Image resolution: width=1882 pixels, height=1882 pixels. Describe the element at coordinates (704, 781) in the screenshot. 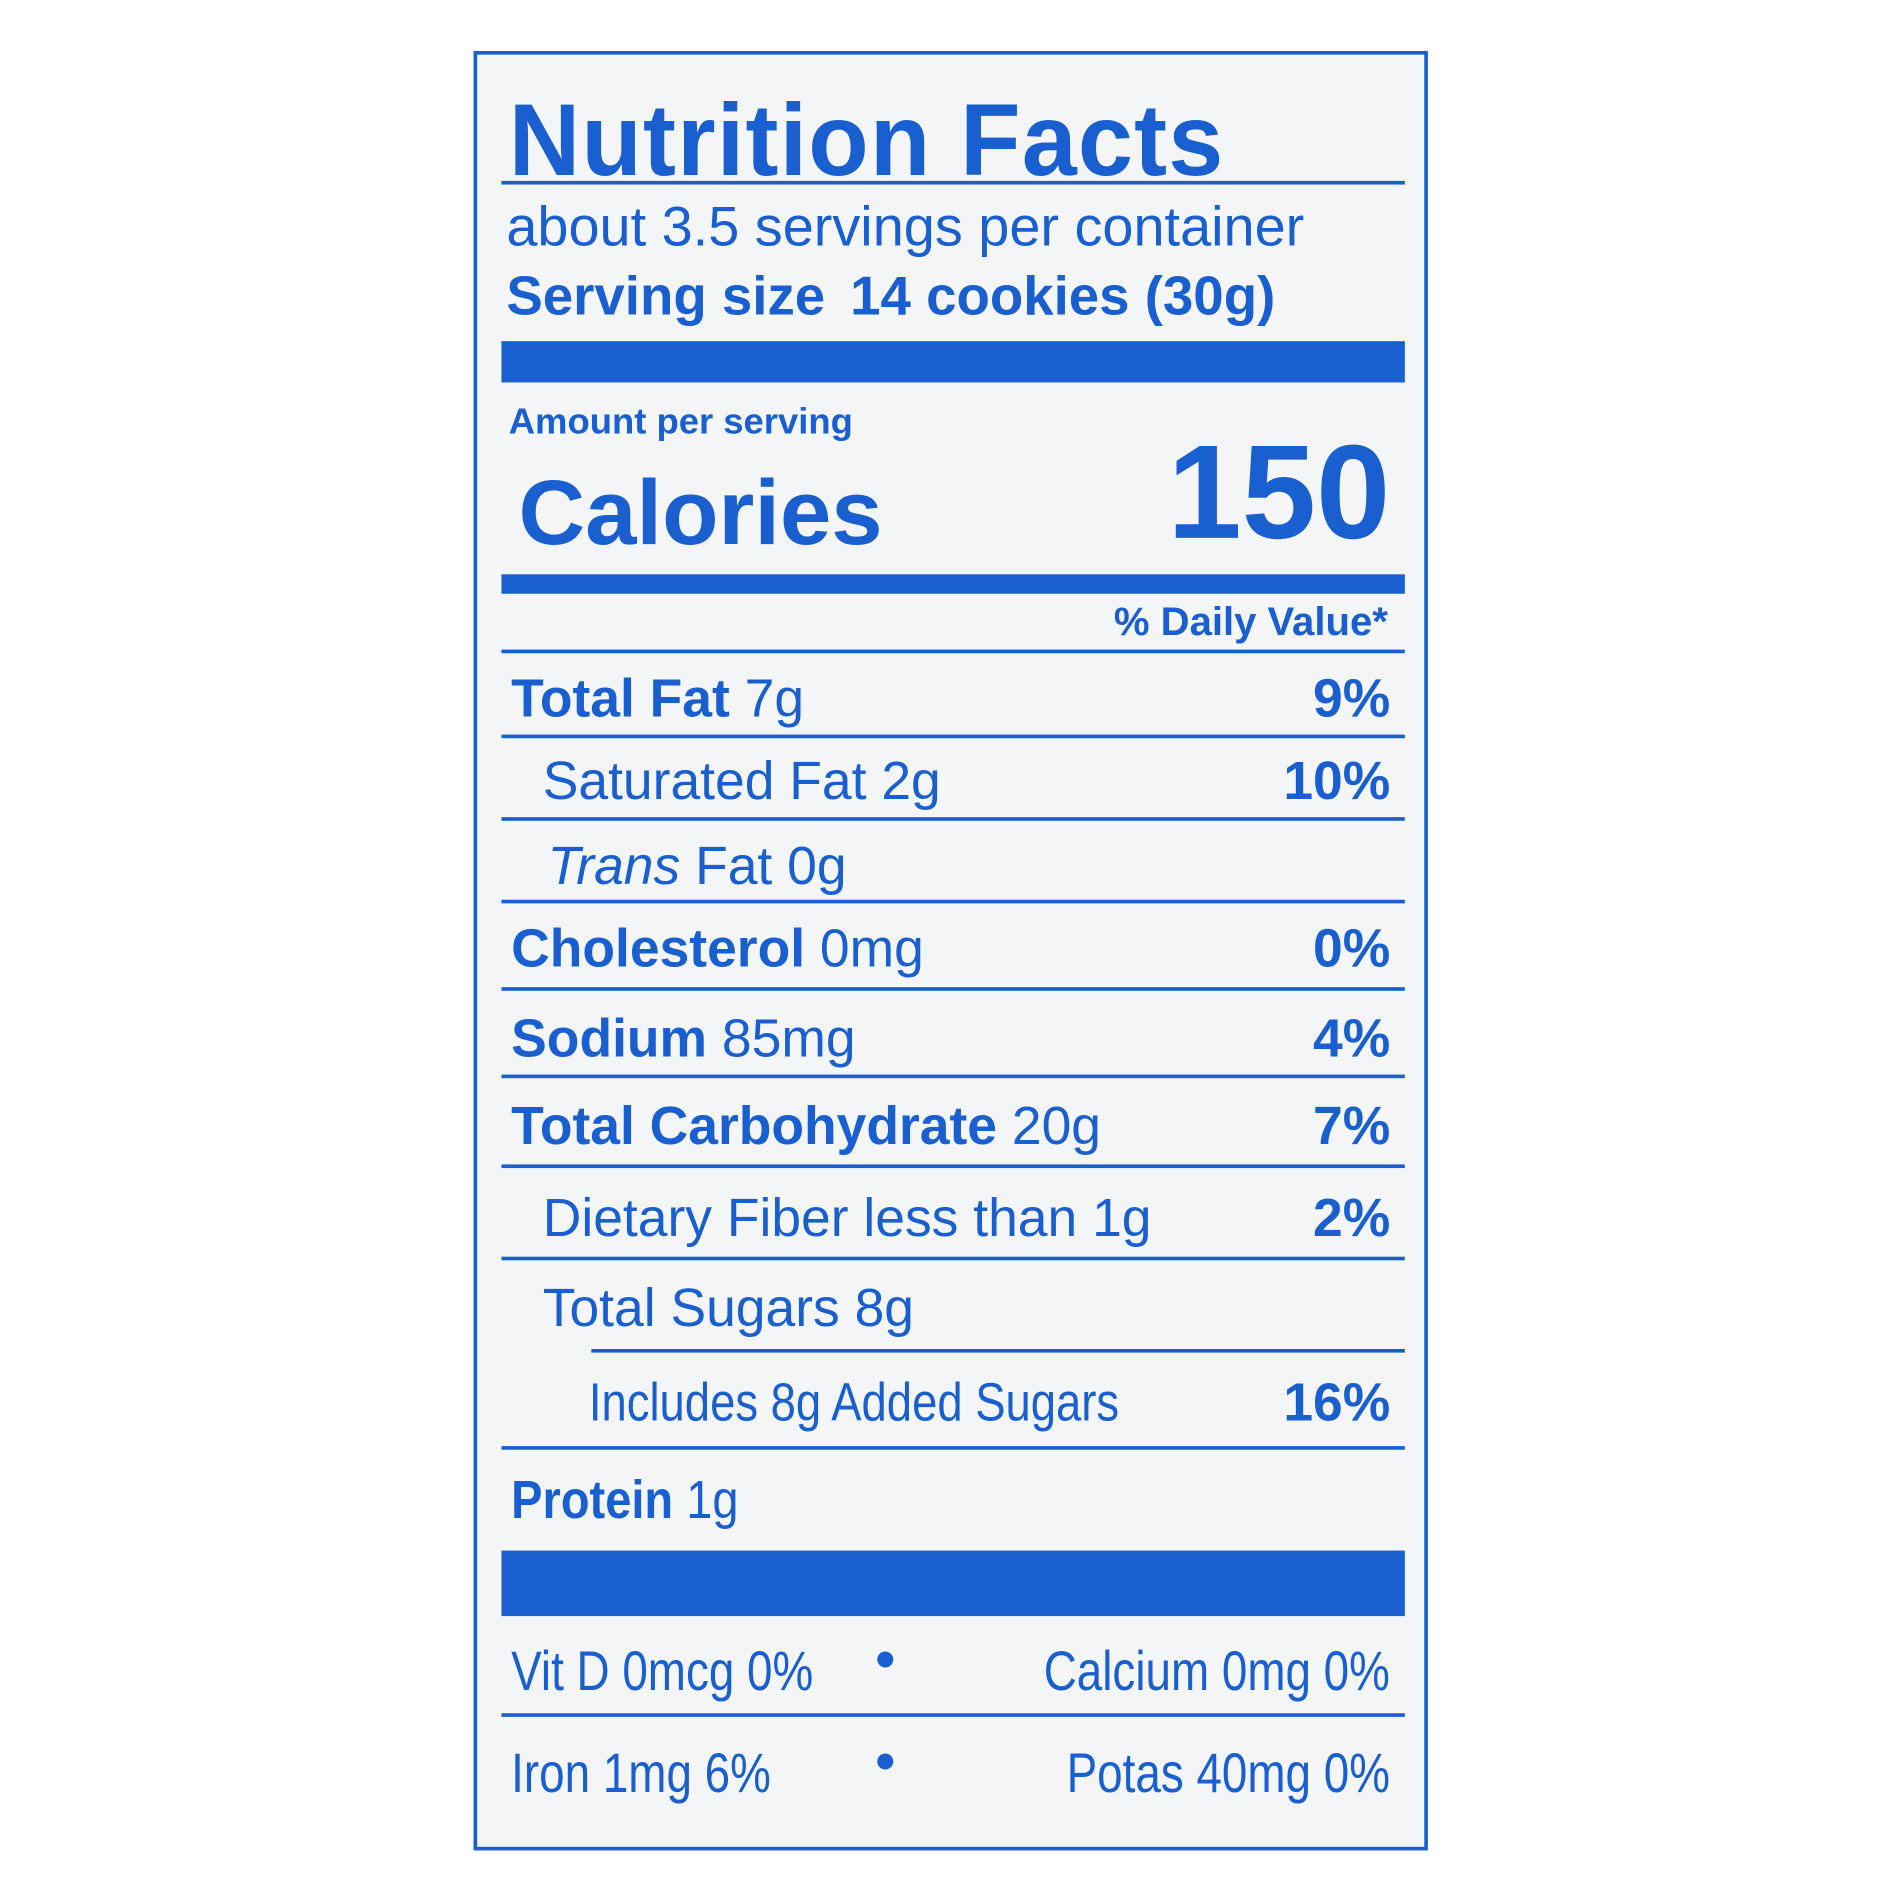

I see `nutrient-name: Saturated Fat` at that location.